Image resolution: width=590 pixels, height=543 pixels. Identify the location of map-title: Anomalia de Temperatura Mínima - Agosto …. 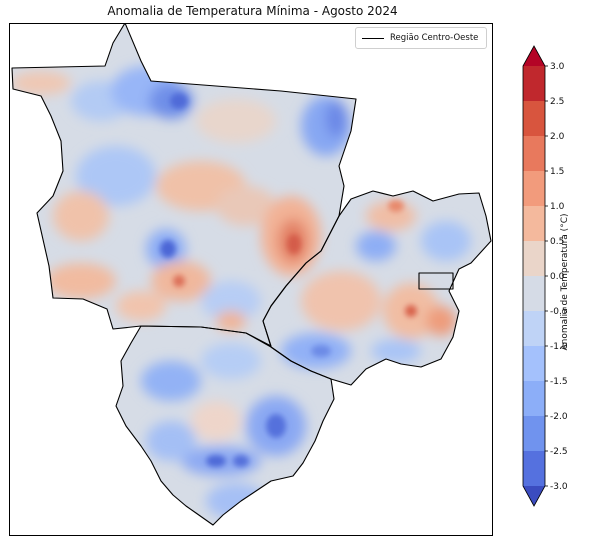
(252, 11).